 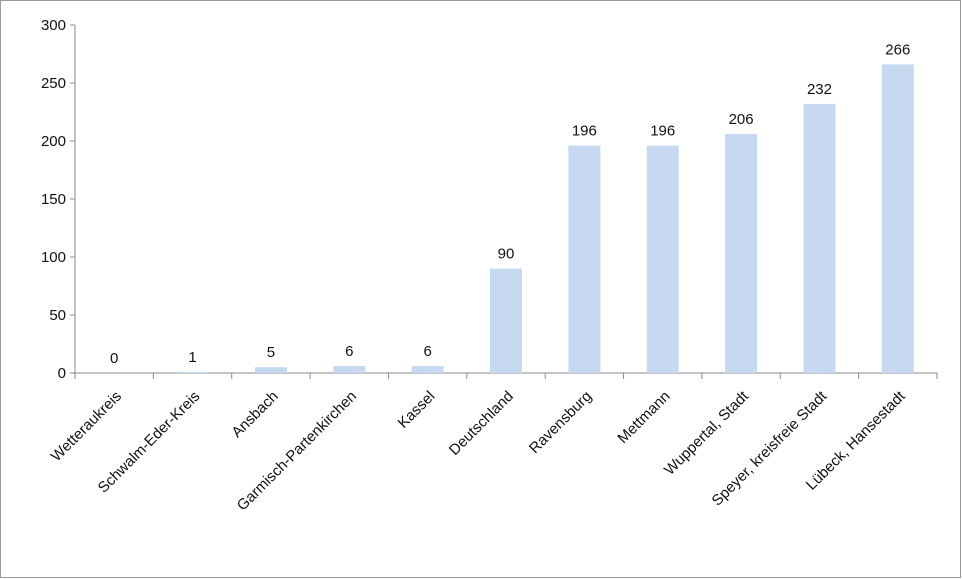 What do you see at coordinates (192, 357) in the screenshot?
I see `data-label: 1` at bounding box center [192, 357].